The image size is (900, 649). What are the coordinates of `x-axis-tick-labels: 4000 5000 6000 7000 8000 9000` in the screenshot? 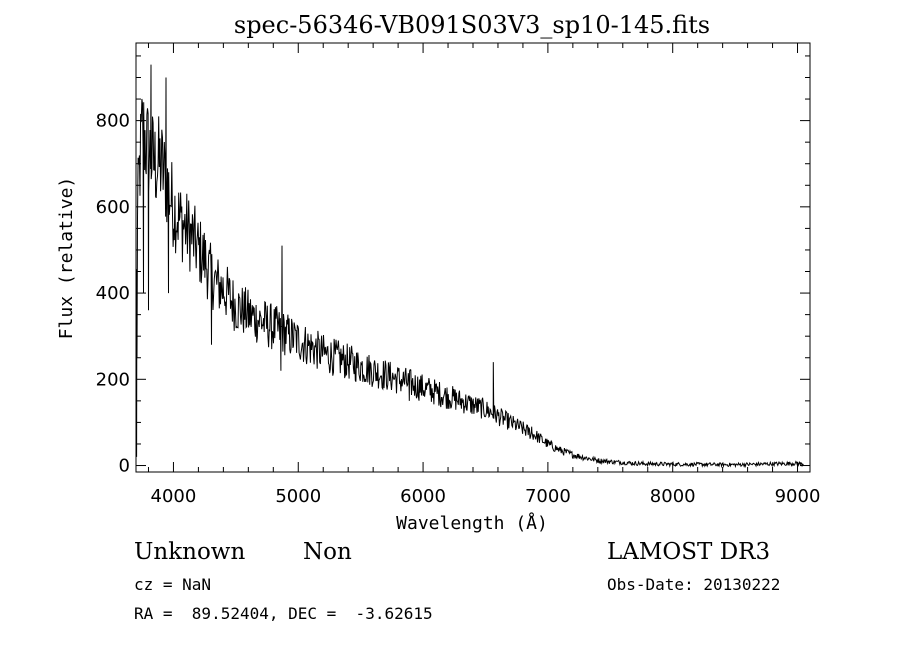 It's located at (486, 496).